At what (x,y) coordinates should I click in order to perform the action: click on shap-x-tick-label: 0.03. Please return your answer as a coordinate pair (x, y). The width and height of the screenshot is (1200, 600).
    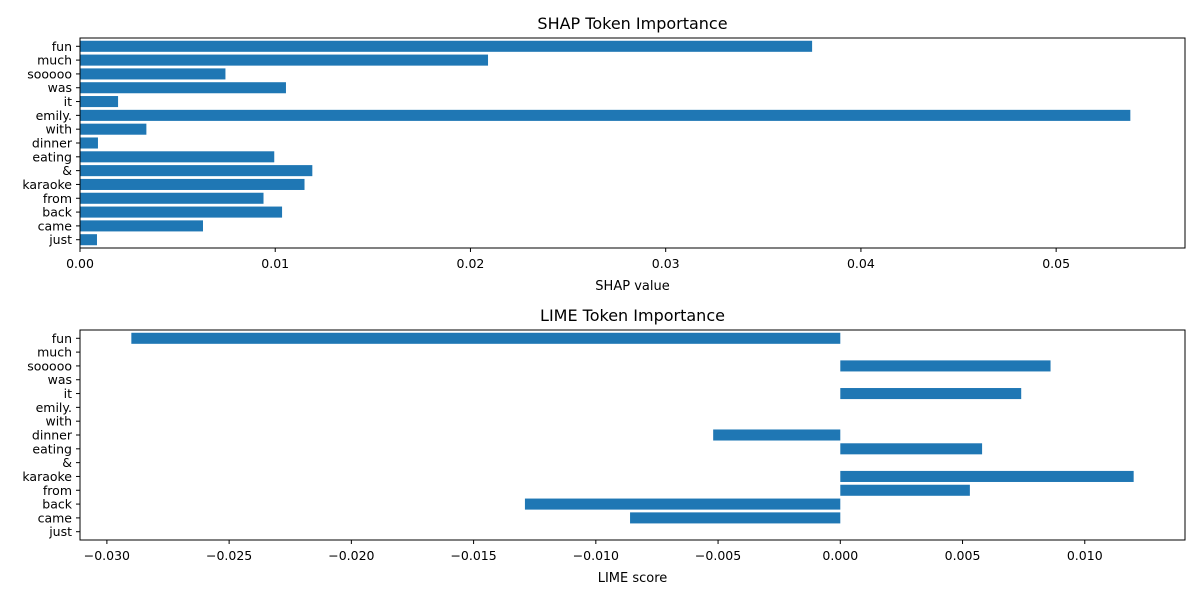
    Looking at the image, I should click on (666, 263).